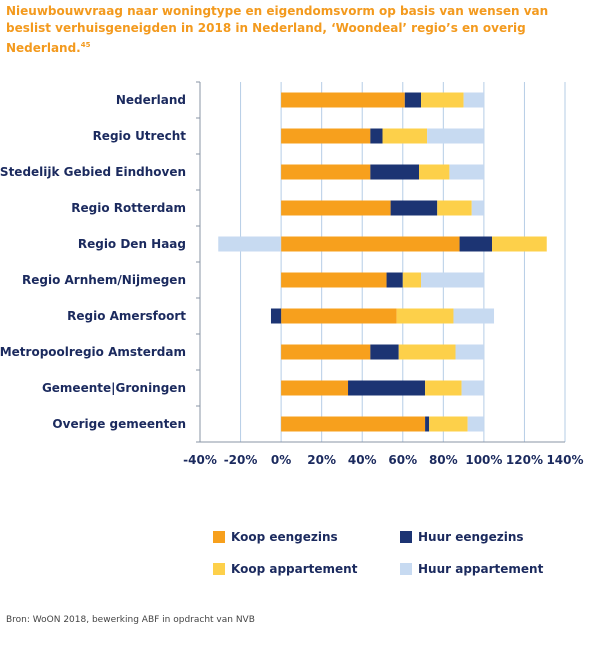 The width and height of the screenshot is (590, 665). What do you see at coordinates (126, 316) in the screenshot?
I see `category-label-6: Regio Amersfoort` at bounding box center [126, 316].